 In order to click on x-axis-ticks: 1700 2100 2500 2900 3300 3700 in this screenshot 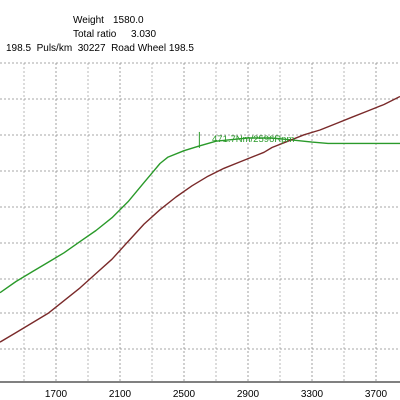, I will do `click(216, 394)`.